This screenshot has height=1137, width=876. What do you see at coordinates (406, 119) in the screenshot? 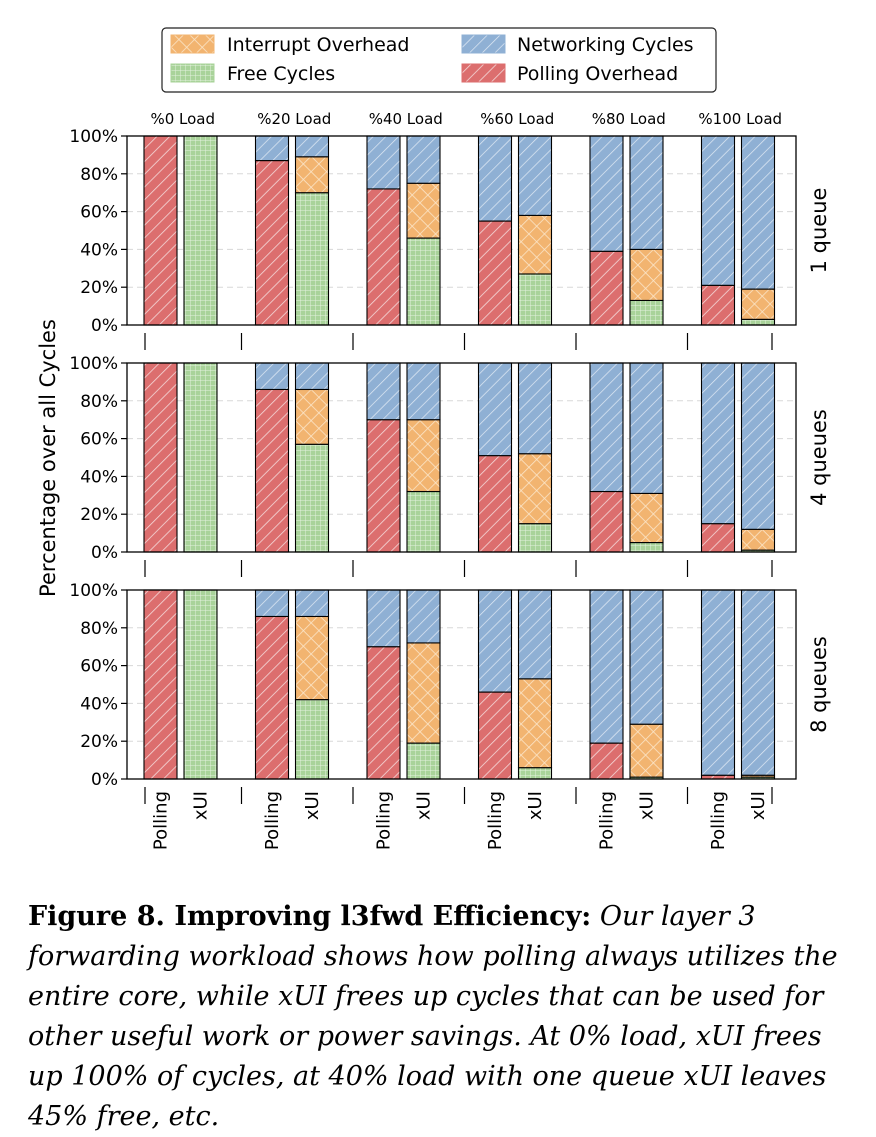
I see `load-label: %40 Load` at bounding box center [406, 119].